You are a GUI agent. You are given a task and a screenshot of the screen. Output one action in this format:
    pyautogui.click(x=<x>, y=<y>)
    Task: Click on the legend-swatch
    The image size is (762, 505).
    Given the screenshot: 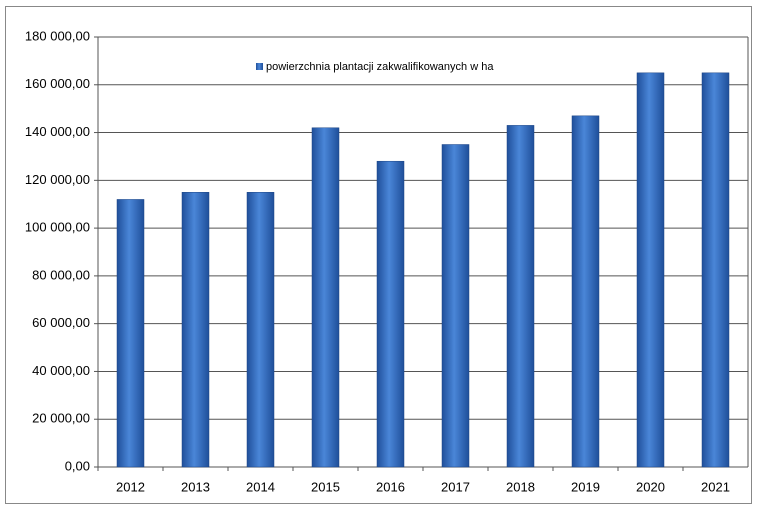 What is the action you would take?
    pyautogui.click(x=259, y=66)
    